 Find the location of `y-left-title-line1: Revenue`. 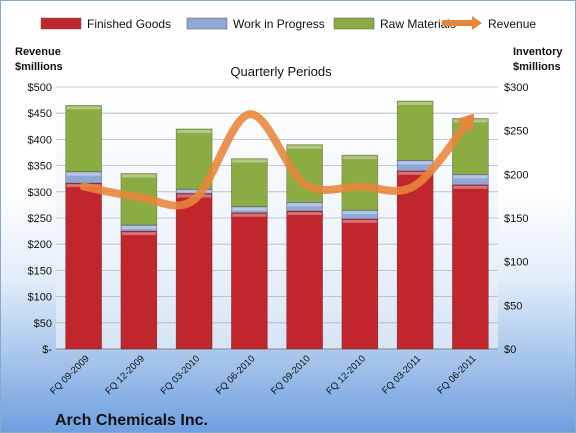

y-left-title-line1: Revenue is located at coordinates (38, 52).